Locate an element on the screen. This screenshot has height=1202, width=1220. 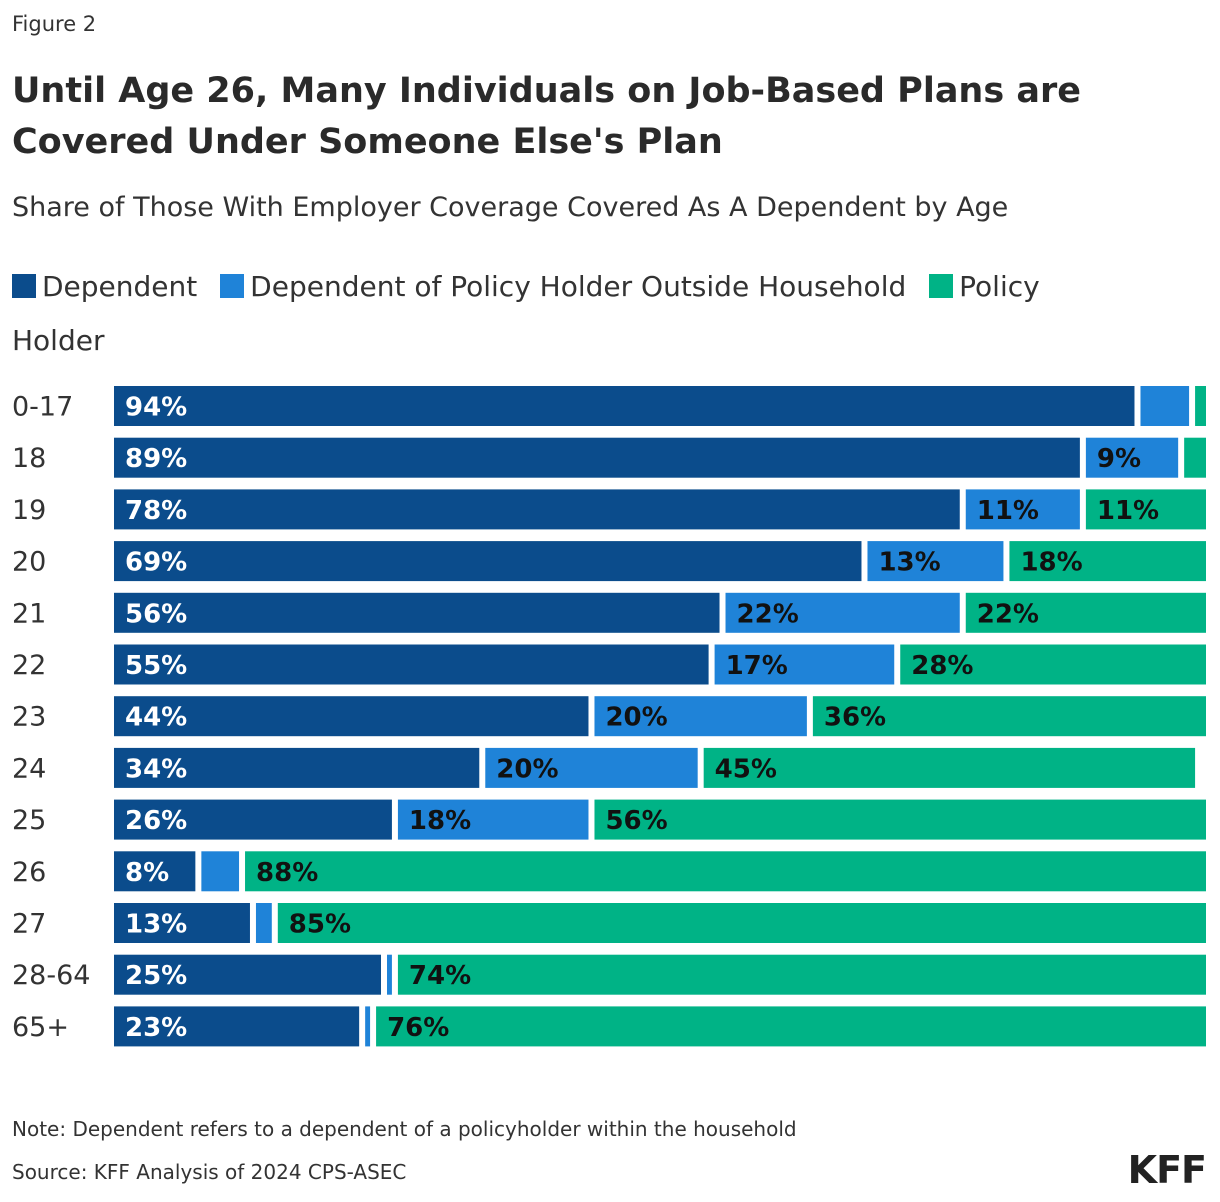
data-label: 36% is located at coordinates (855, 718).